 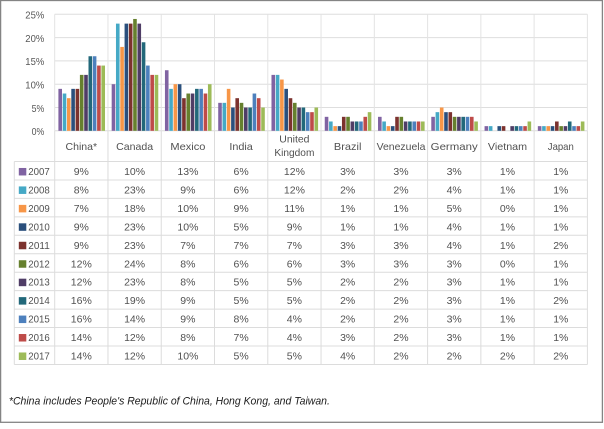 I want to click on svg-text: Japan, so click(x=561, y=147).